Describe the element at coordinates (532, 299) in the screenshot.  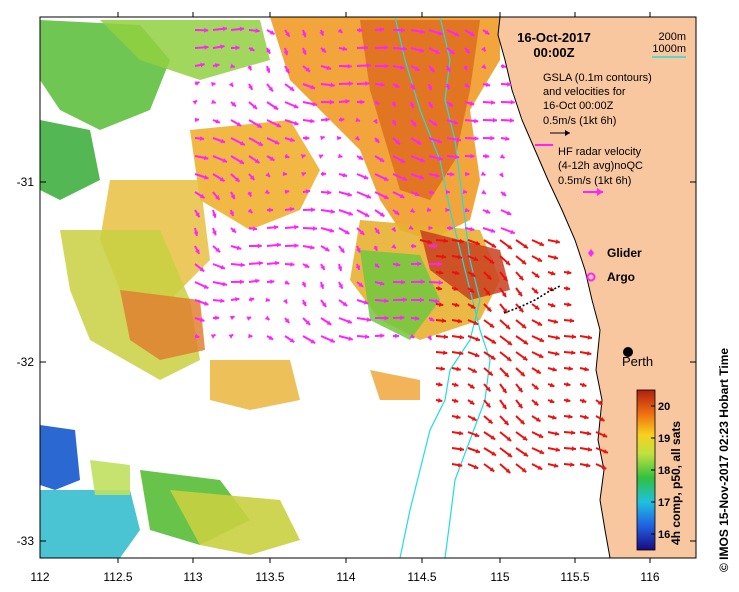
I see `glider-track` at that location.